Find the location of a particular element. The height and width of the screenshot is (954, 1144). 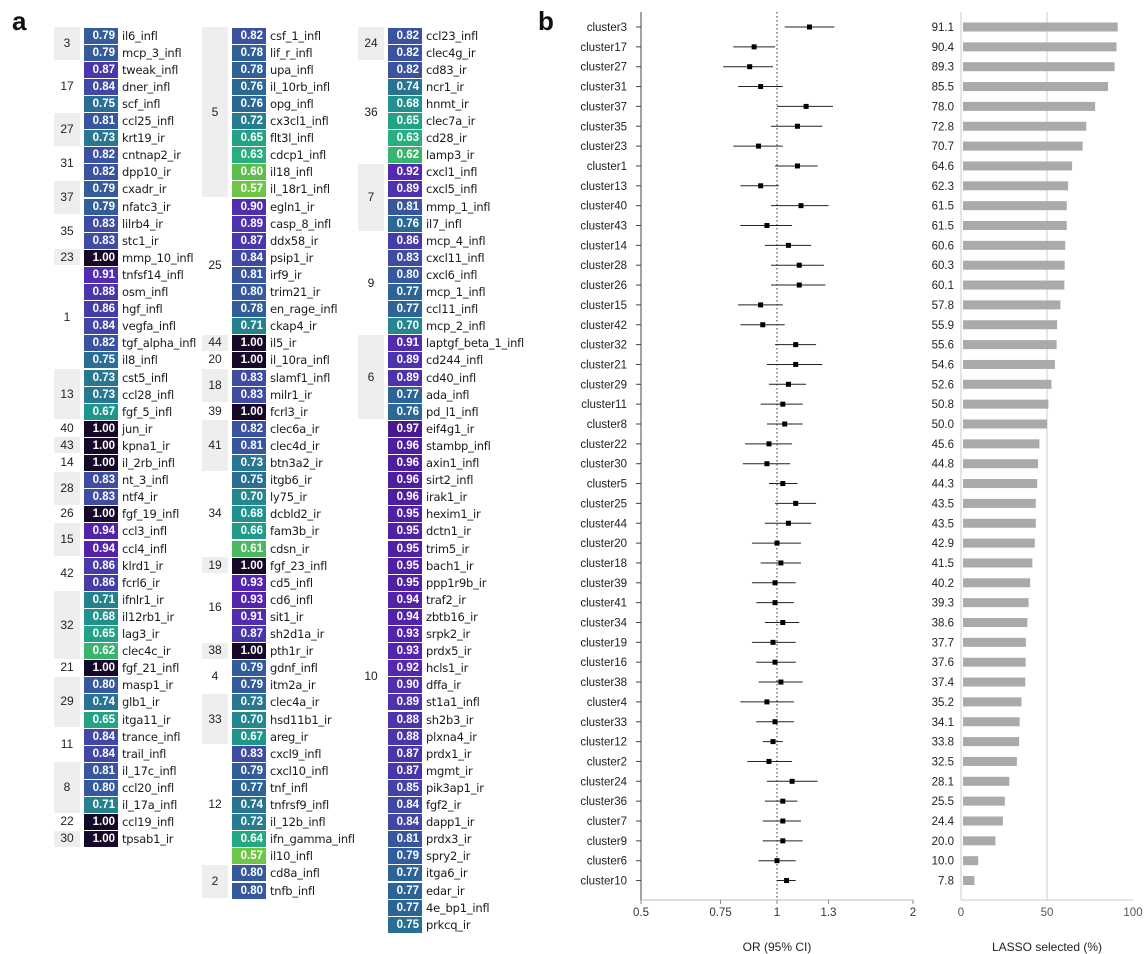

heatmap-row: 0.77 mcp_1_infl is located at coordinates (437, 292).